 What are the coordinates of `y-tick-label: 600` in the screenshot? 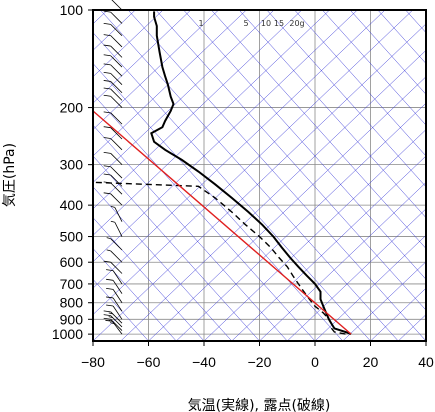 It's located at (72, 262).